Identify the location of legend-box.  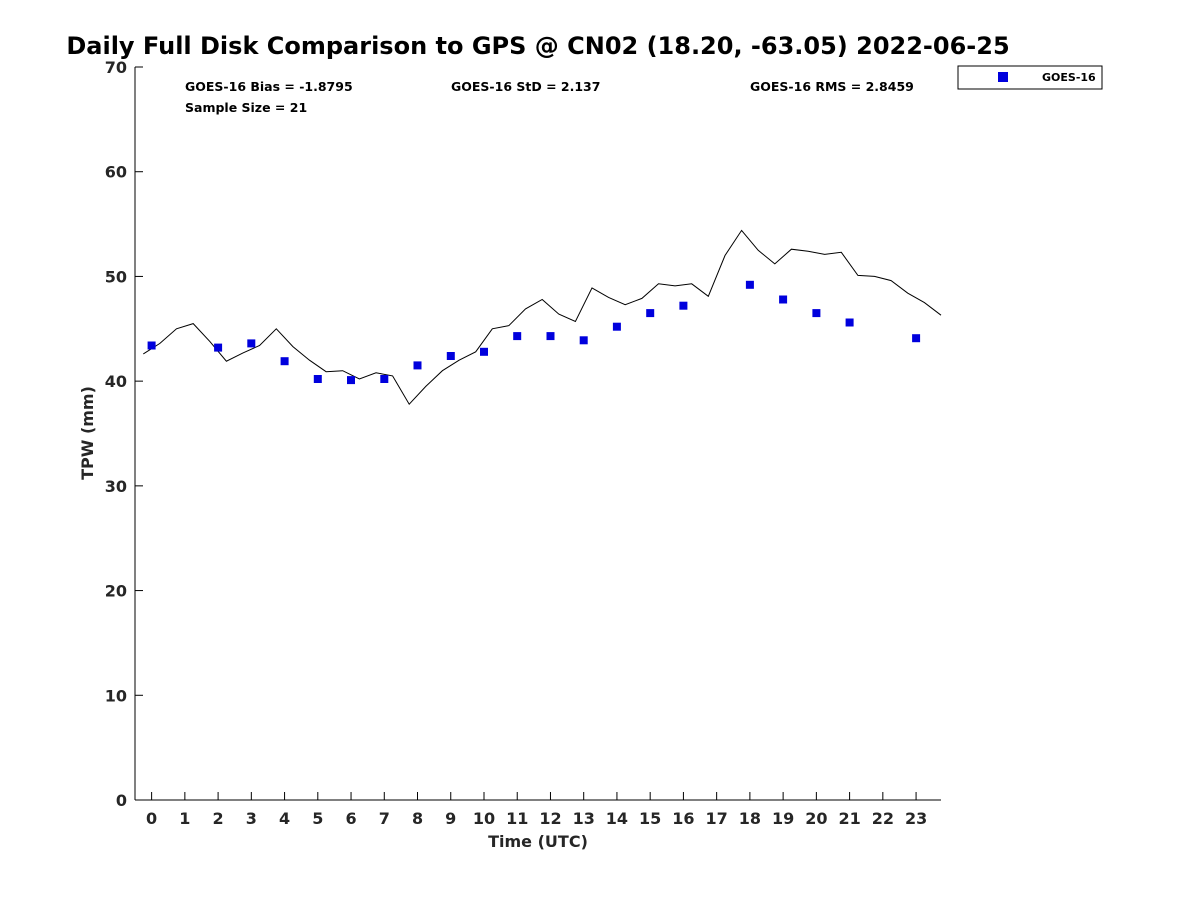
(1030, 77).